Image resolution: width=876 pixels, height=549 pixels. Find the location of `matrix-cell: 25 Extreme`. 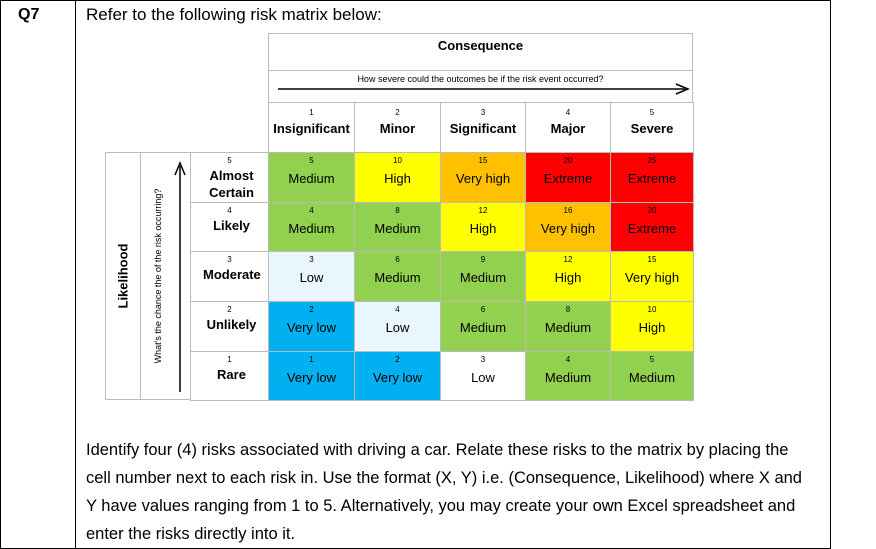

matrix-cell: 25 Extreme is located at coordinates (652, 177).